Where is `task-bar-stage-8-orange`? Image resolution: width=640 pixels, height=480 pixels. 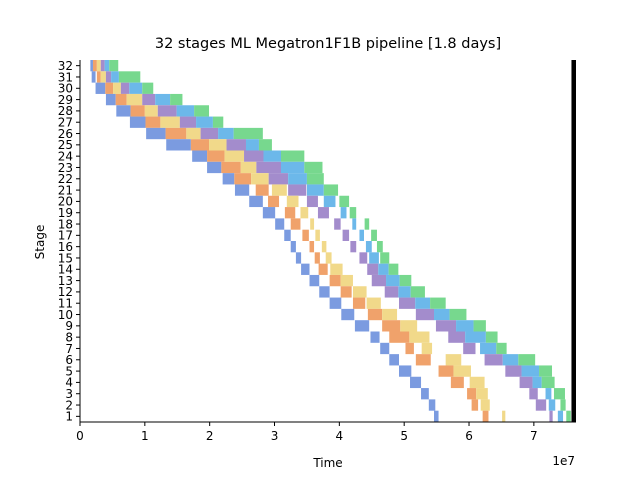
task-bar-stage-8-orange is located at coordinates (399, 337).